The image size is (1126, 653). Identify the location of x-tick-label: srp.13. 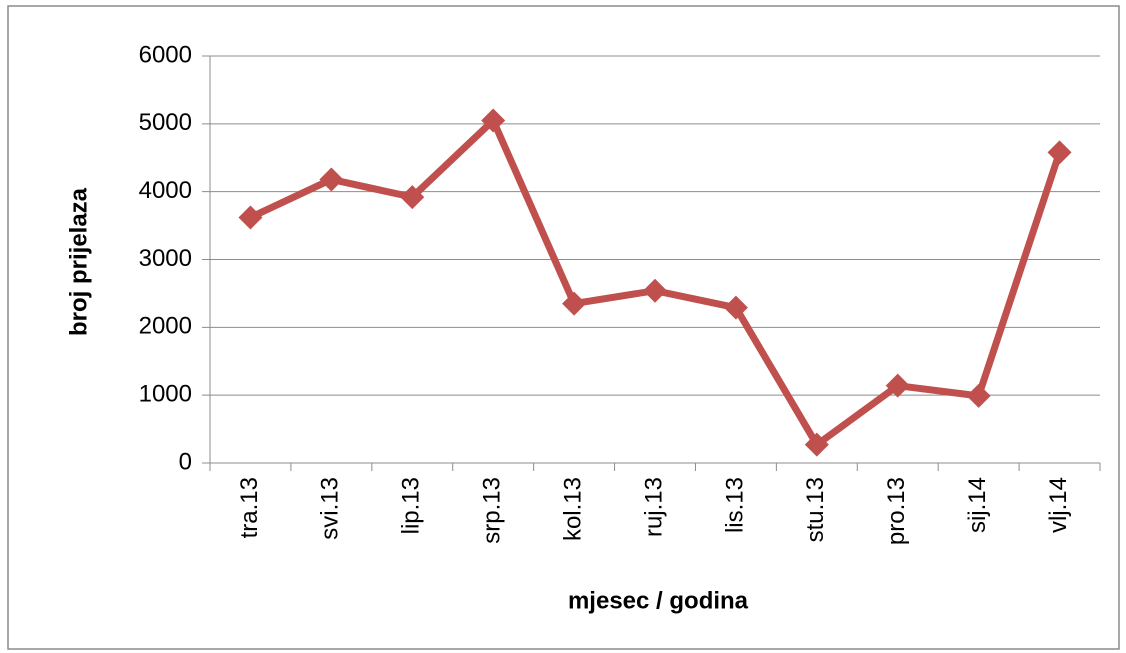
(492, 510).